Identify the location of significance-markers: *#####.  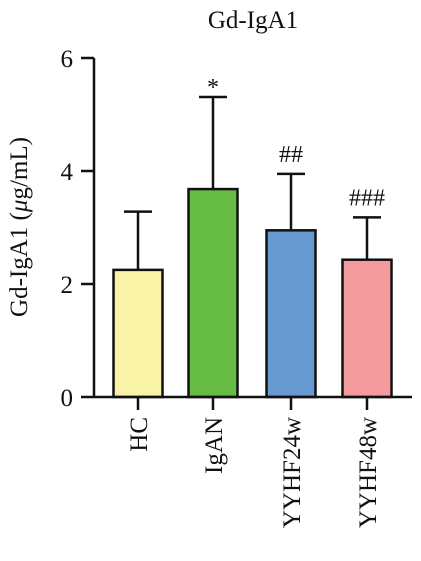
(296, 143).